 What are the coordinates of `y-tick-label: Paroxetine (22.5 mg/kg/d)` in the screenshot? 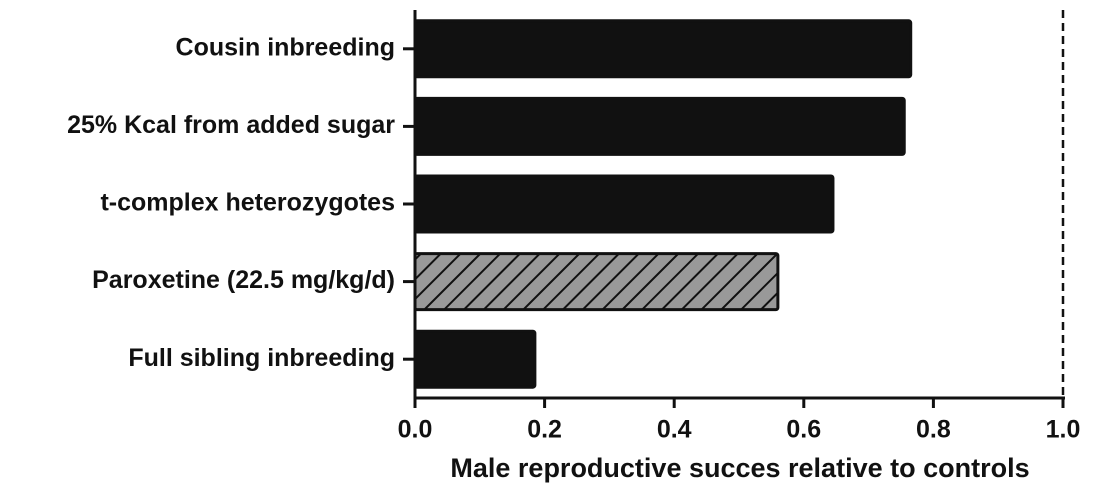 It's located at (243, 280).